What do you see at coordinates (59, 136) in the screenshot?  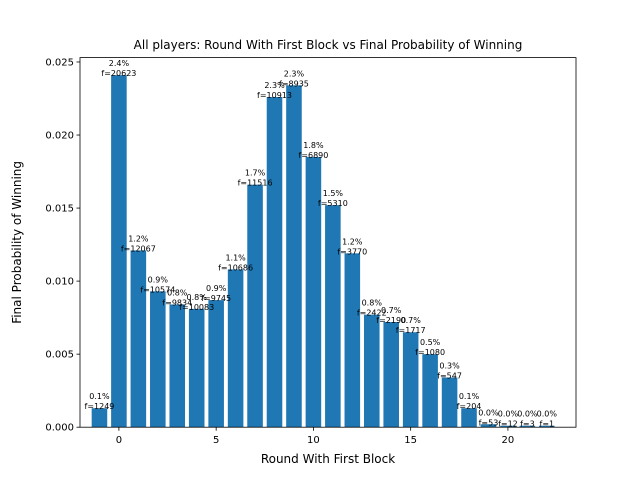 I see `y-tick-label: 0.020` at bounding box center [59, 136].